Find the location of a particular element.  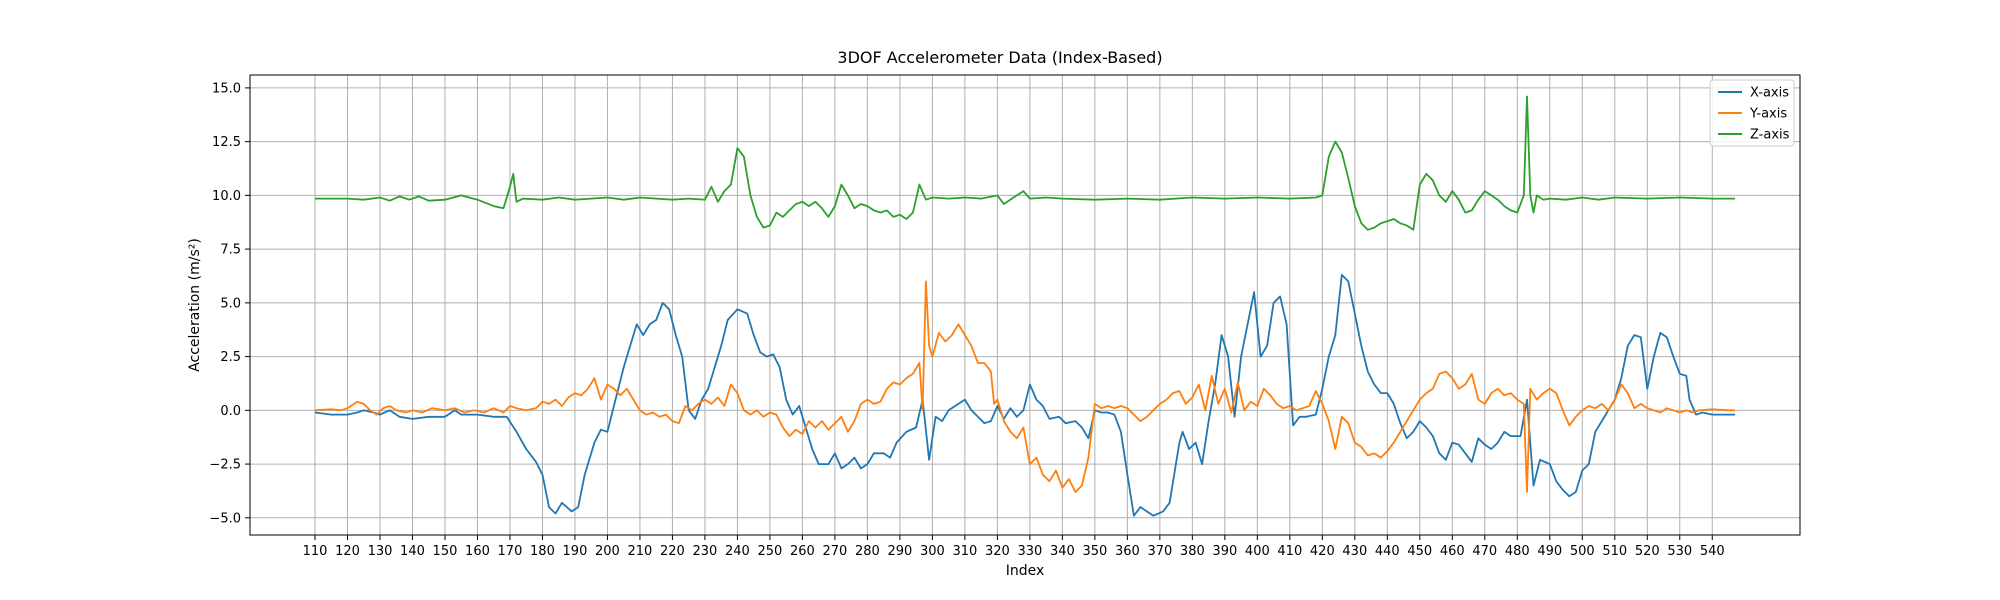

legend-label: Y-axis is located at coordinates (1768, 114).